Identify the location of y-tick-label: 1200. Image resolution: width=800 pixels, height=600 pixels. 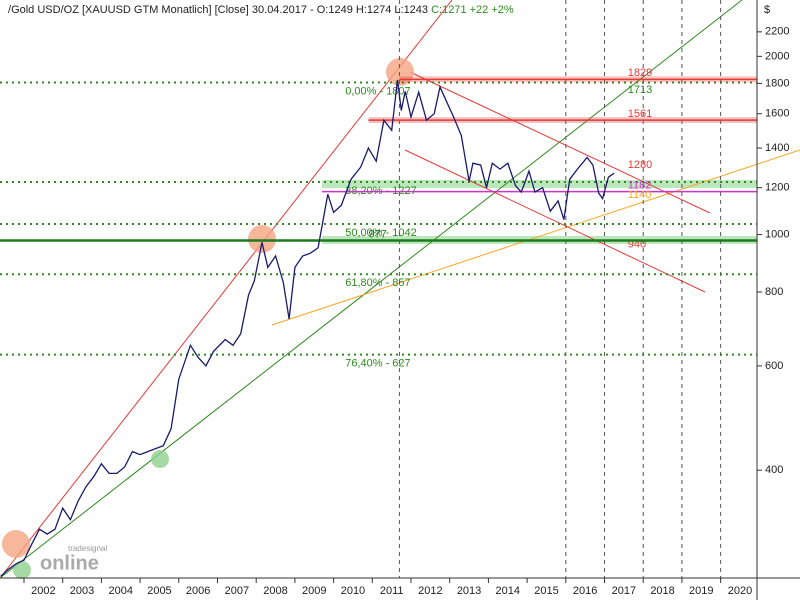
(777, 188).